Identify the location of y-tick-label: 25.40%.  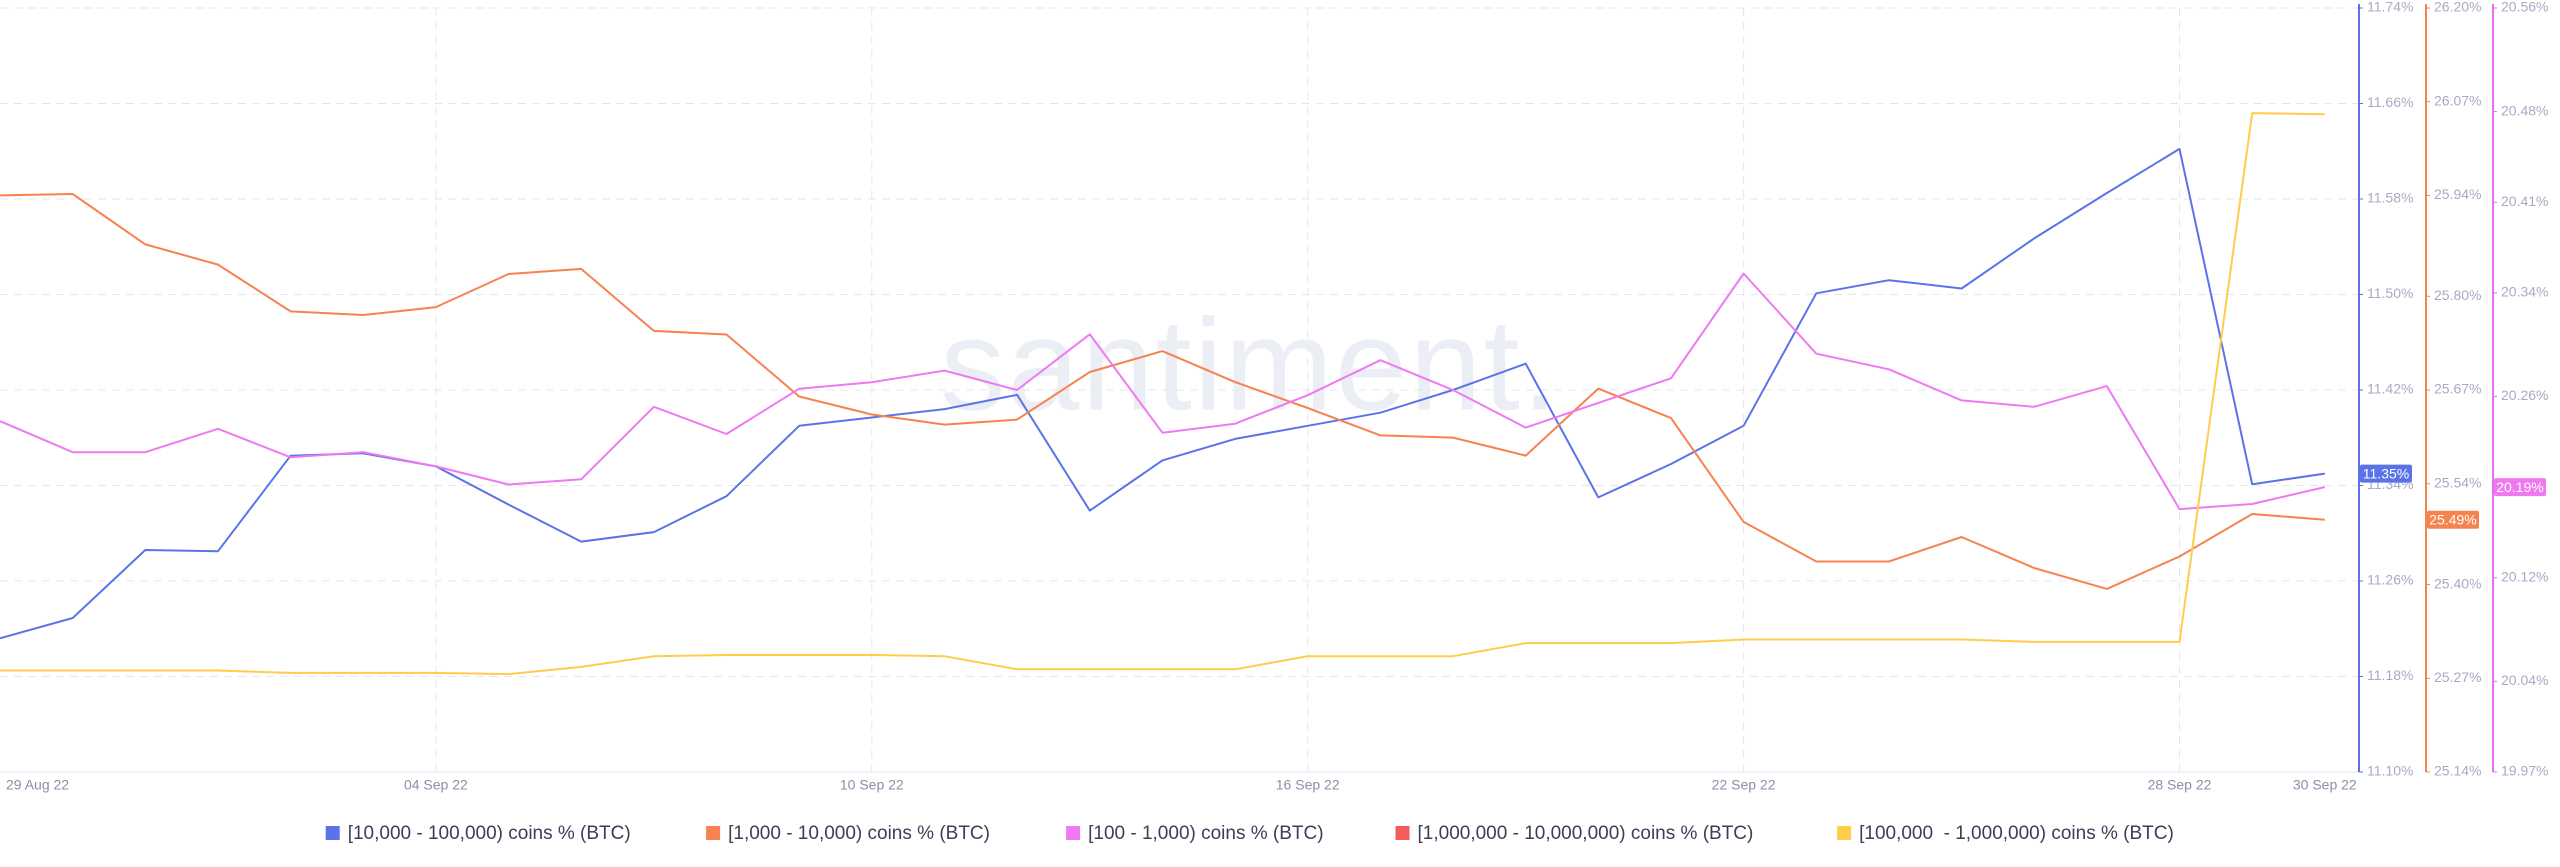
(2457, 583).